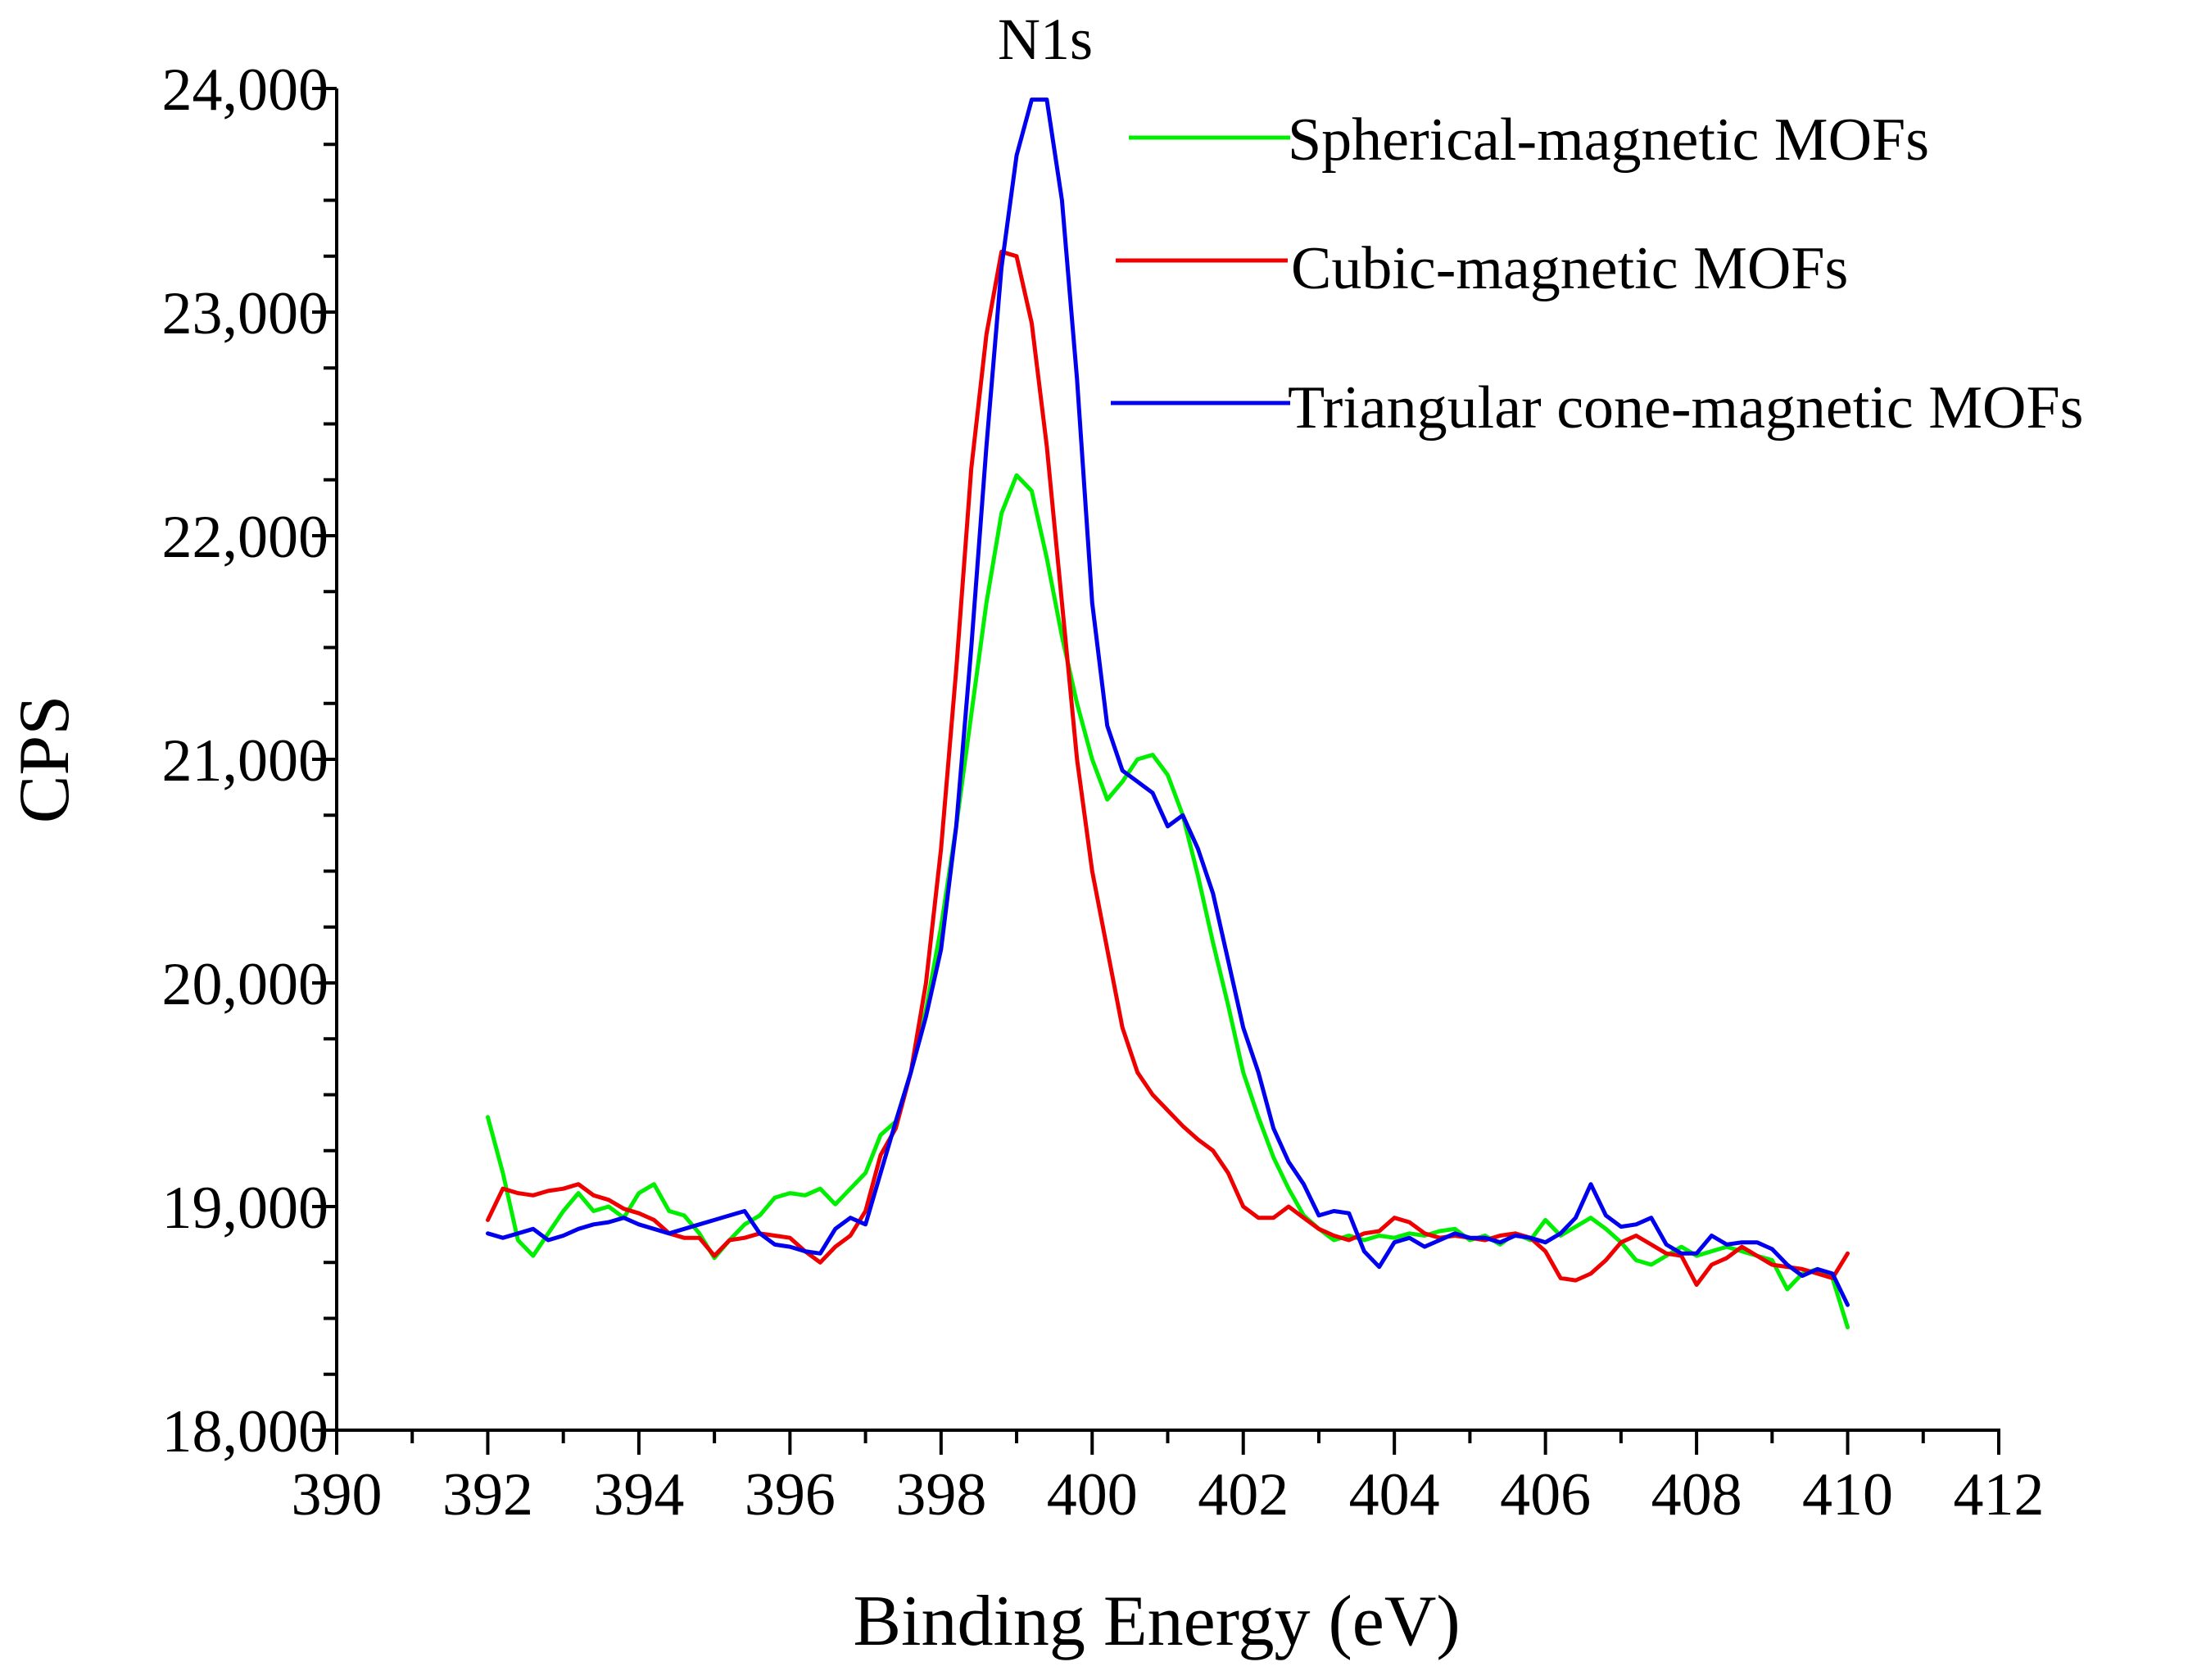  What do you see at coordinates (1608, 140) in the screenshot?
I see `legend-label-1: Spherical-magnetic MOFs` at bounding box center [1608, 140].